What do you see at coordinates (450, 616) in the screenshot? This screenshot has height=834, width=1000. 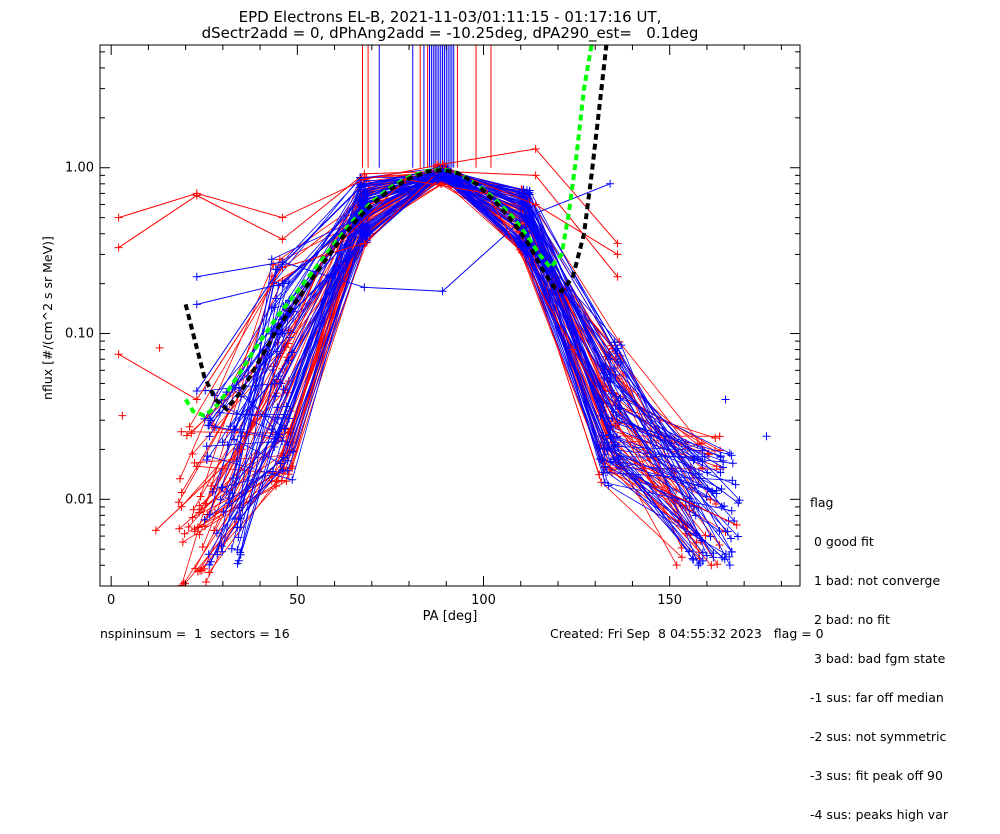 I see `x-axis-label: PA [deg]` at bounding box center [450, 616].